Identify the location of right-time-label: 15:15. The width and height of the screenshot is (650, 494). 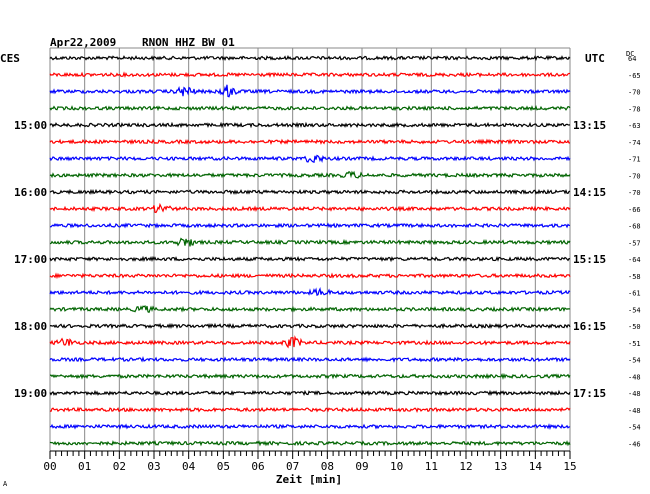
(589, 259).